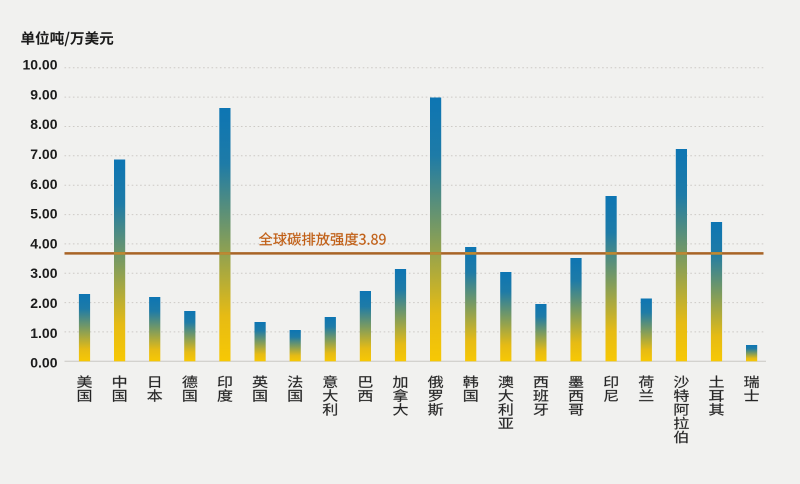  I want to click on svg-text: 0.00, so click(43, 363).